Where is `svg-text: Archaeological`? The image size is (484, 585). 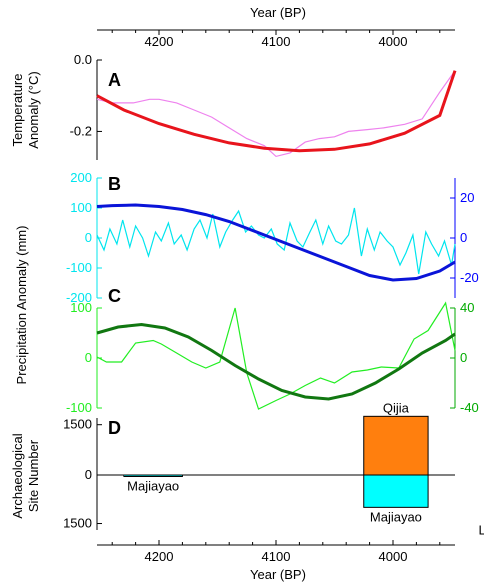
svg-text: Archaeological is located at coordinates (17, 475).